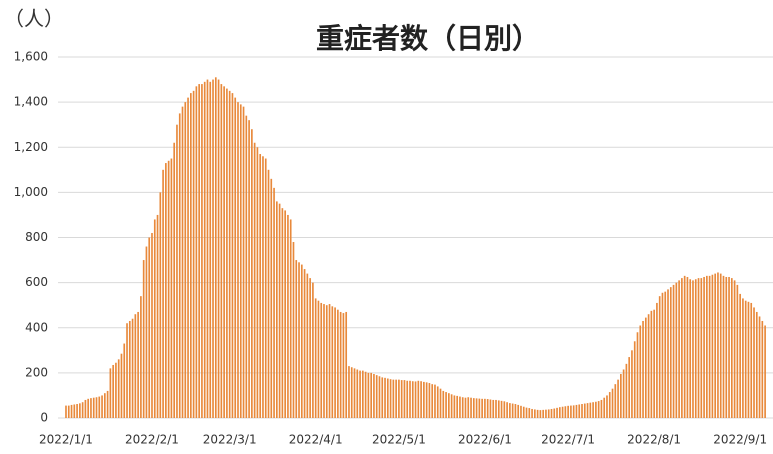  Describe the element at coordinates (230, 440) in the screenshot. I see `x-tick-label: 2022/3/1` at that location.